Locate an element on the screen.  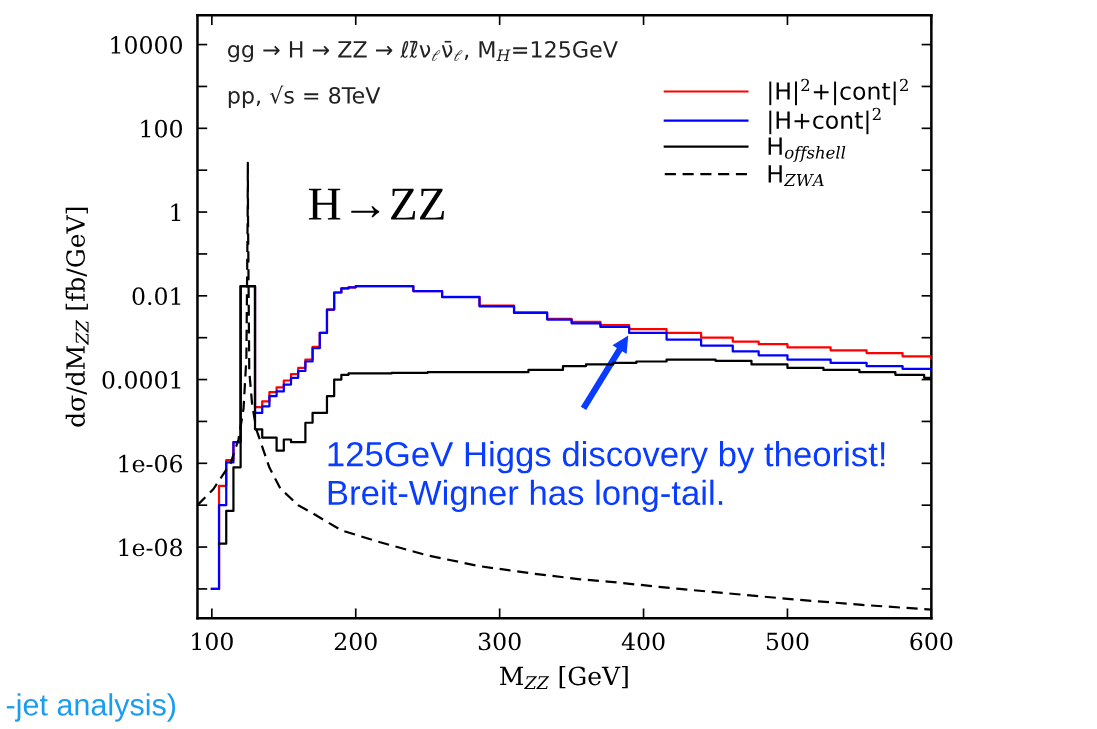
legend-label: |H+cont|$^{2}$ is located at coordinates (825, 121).